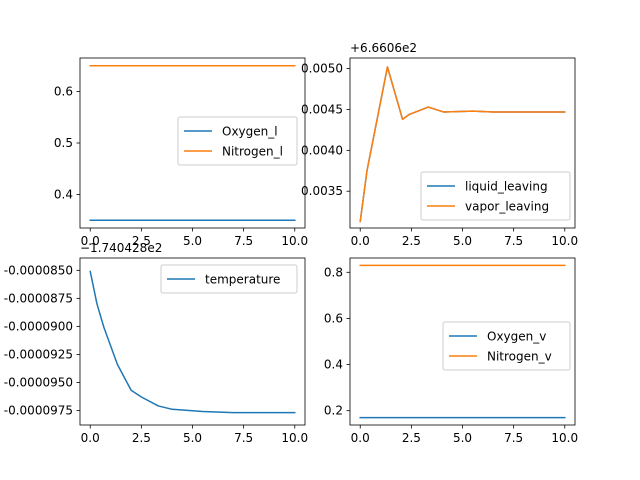  Describe the element at coordinates (322, 69) in the screenshot. I see `y-tick-label: 0.0050` at that location.